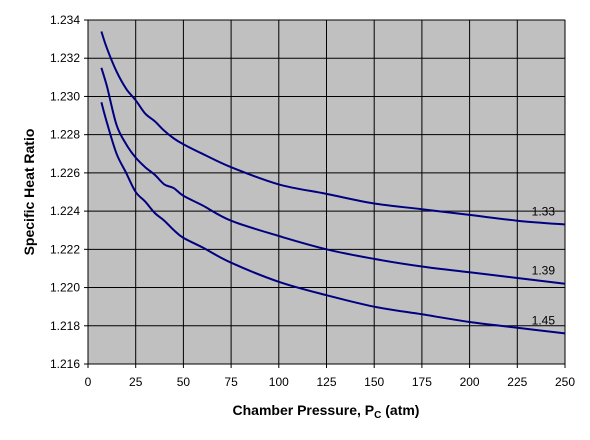  What do you see at coordinates (377, 415) in the screenshot?
I see `x-axis-title-subscript: C` at bounding box center [377, 415].